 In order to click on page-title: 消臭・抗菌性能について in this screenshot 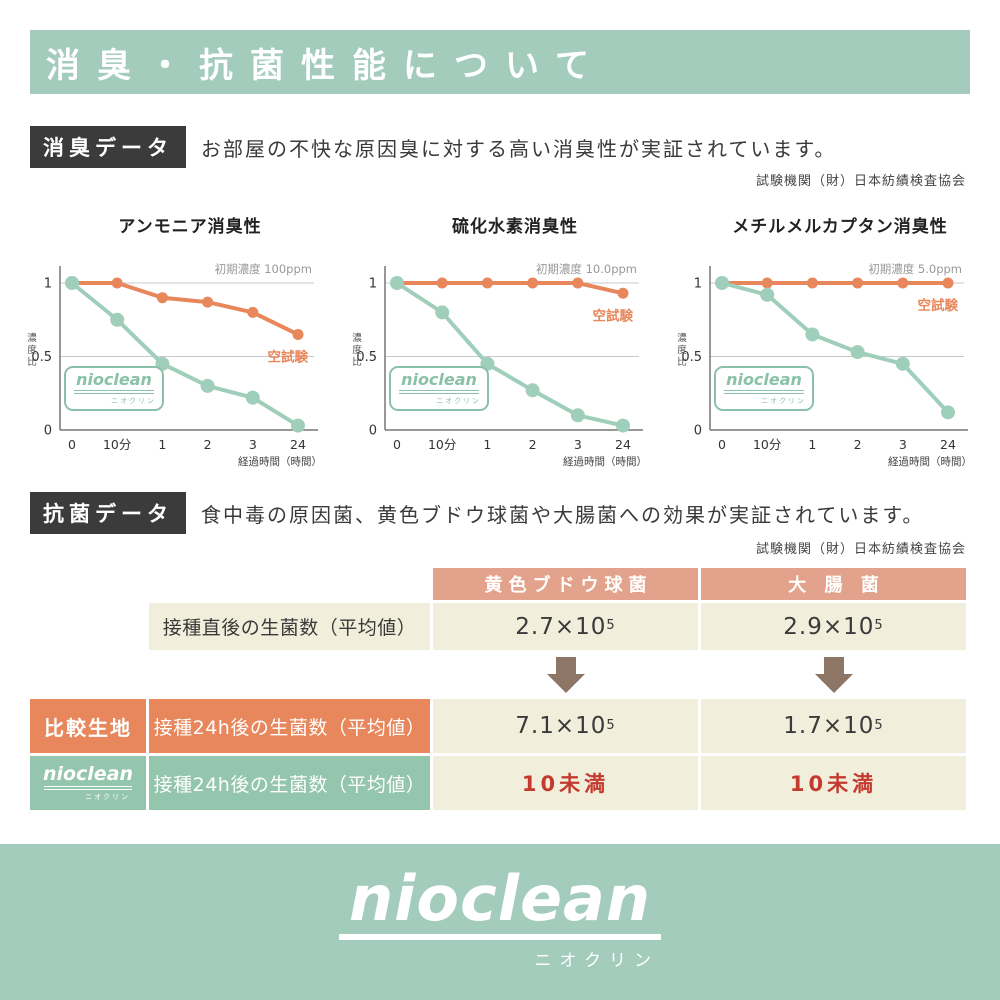, I will do `click(326, 65)`.